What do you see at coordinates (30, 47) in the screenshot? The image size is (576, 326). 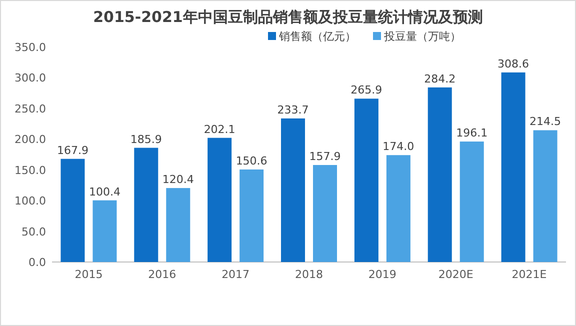 I see `y-tick-label: 350.0` at bounding box center [30, 47].